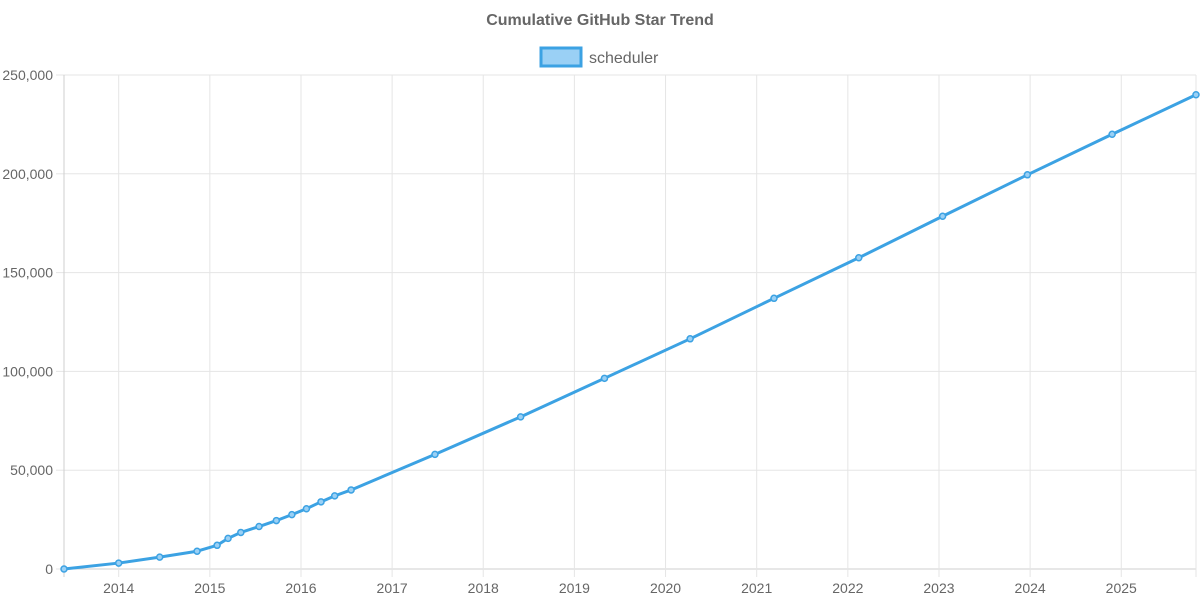 The image size is (1200, 600). Describe the element at coordinates (49, 569) in the screenshot. I see `y-tick-label: 0` at that location.